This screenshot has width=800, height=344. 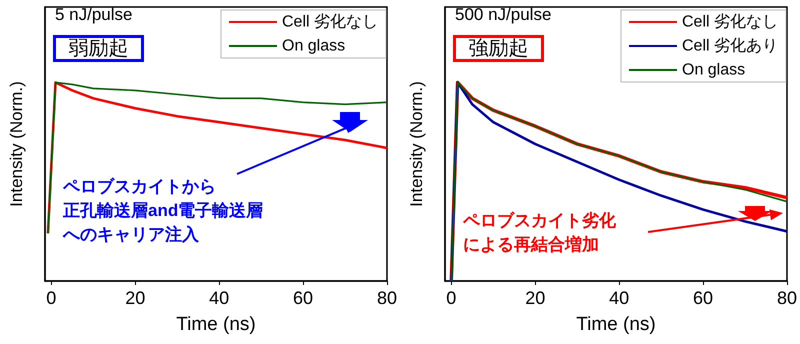 I want to click on text: 弱励起, so click(x=98, y=49).